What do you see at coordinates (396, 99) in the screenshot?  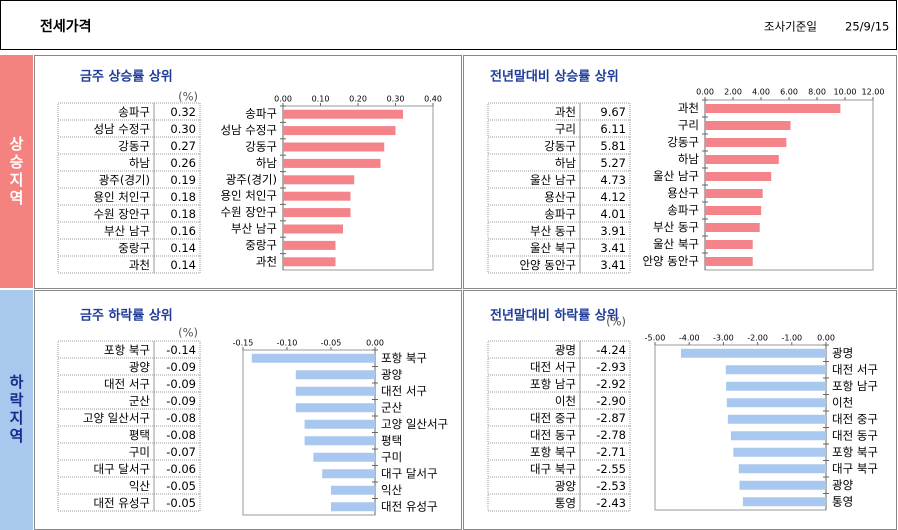 I see `x-tick-label: 0.30` at bounding box center [396, 99].